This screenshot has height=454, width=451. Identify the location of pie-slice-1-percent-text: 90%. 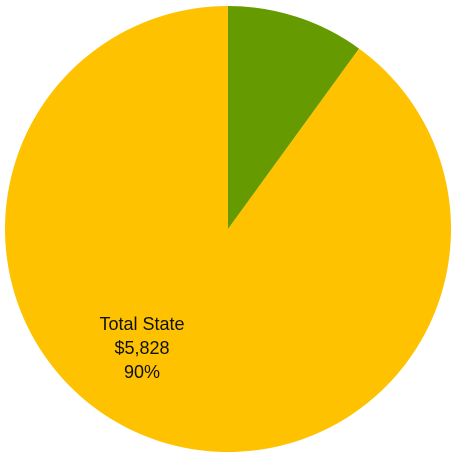
(142, 372).